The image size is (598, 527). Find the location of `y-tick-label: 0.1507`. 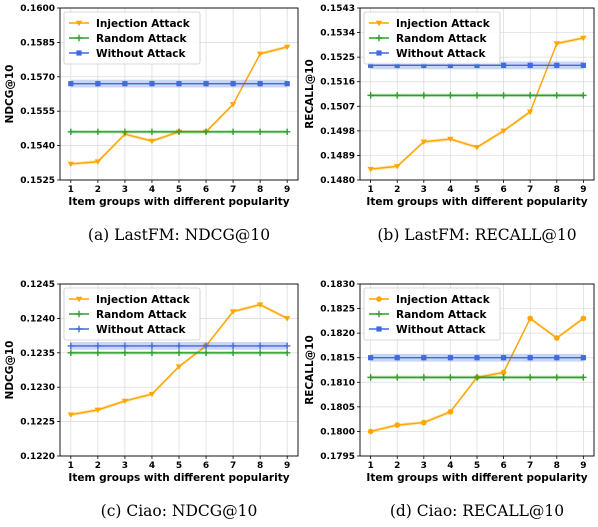

y-tick-label: 0.1507 is located at coordinates (337, 107).